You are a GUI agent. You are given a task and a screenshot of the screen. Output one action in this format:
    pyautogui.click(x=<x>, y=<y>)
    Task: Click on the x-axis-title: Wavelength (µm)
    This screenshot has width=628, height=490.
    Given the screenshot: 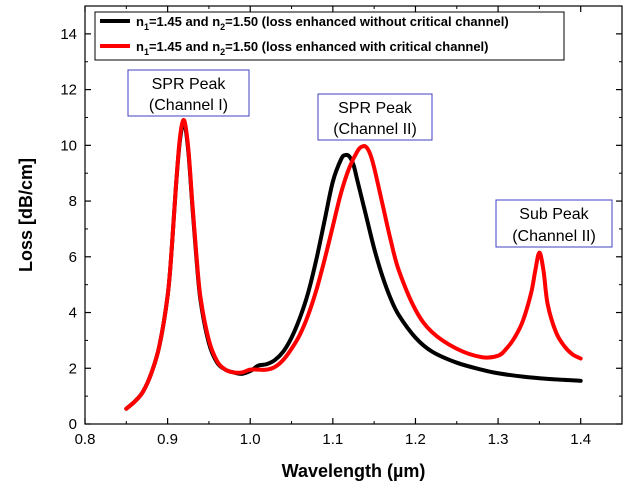 What is the action you would take?
    pyautogui.click(x=354, y=471)
    